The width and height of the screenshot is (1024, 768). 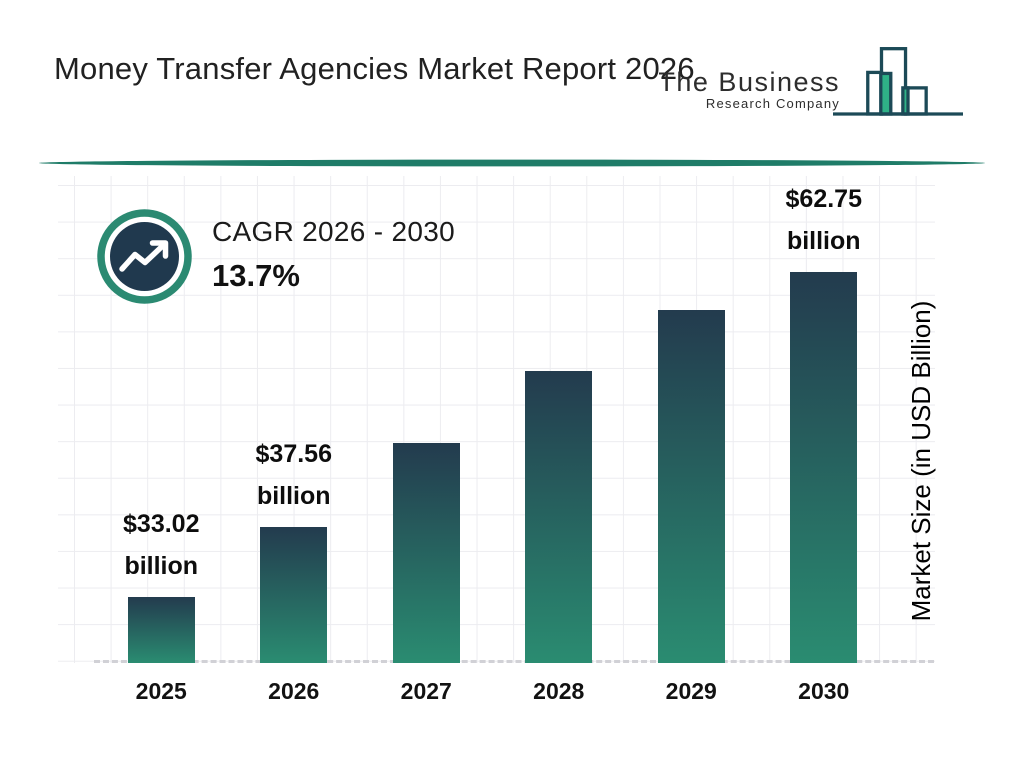 What do you see at coordinates (294, 691) in the screenshot?
I see `x-tick-label-2026: 2026` at bounding box center [294, 691].